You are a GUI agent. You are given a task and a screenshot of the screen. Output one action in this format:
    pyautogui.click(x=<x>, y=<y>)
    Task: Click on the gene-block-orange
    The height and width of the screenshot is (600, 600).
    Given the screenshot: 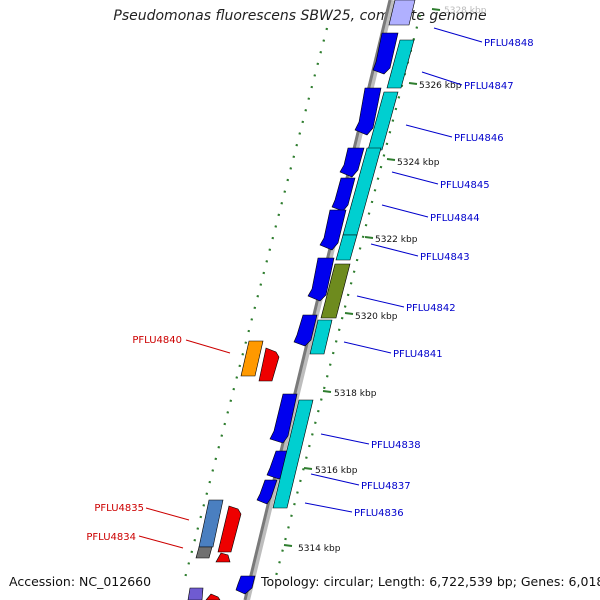 What is the action you would take?
    pyautogui.click(x=252, y=358)
    